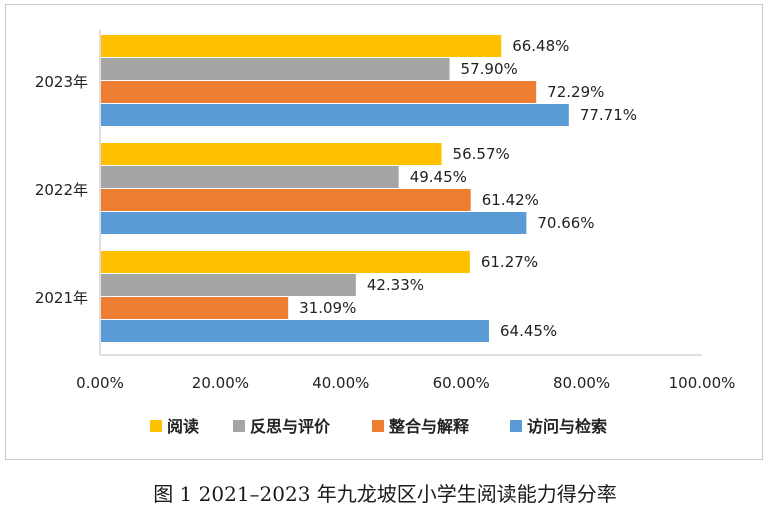  What do you see at coordinates (608, 115) in the screenshot?
I see `data-label-0-3: 77.71%` at bounding box center [608, 115].